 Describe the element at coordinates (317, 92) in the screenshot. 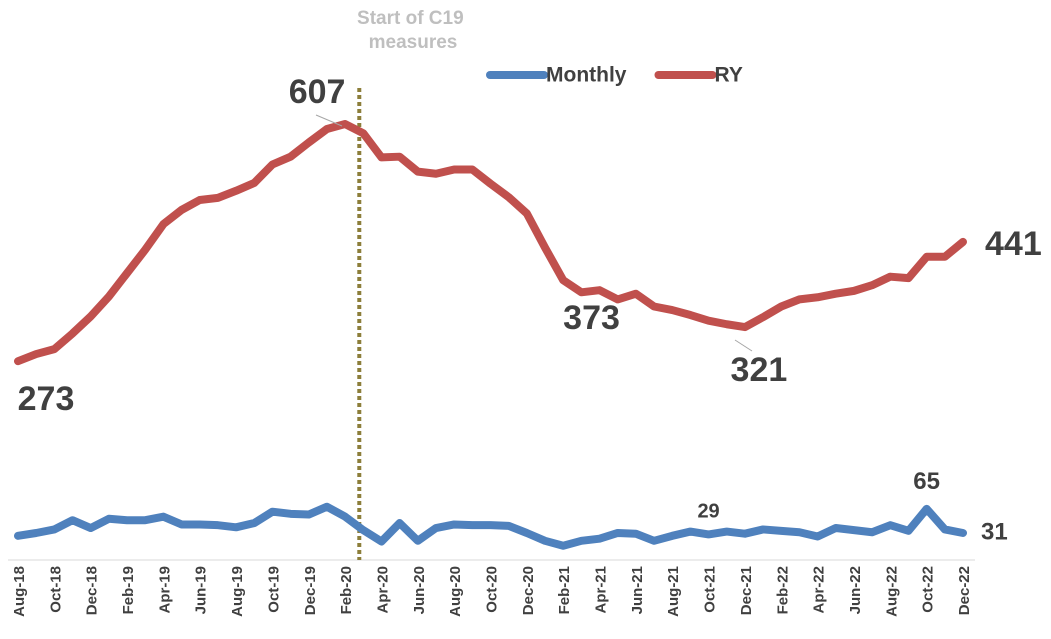

I see `data-label: 607` at that location.